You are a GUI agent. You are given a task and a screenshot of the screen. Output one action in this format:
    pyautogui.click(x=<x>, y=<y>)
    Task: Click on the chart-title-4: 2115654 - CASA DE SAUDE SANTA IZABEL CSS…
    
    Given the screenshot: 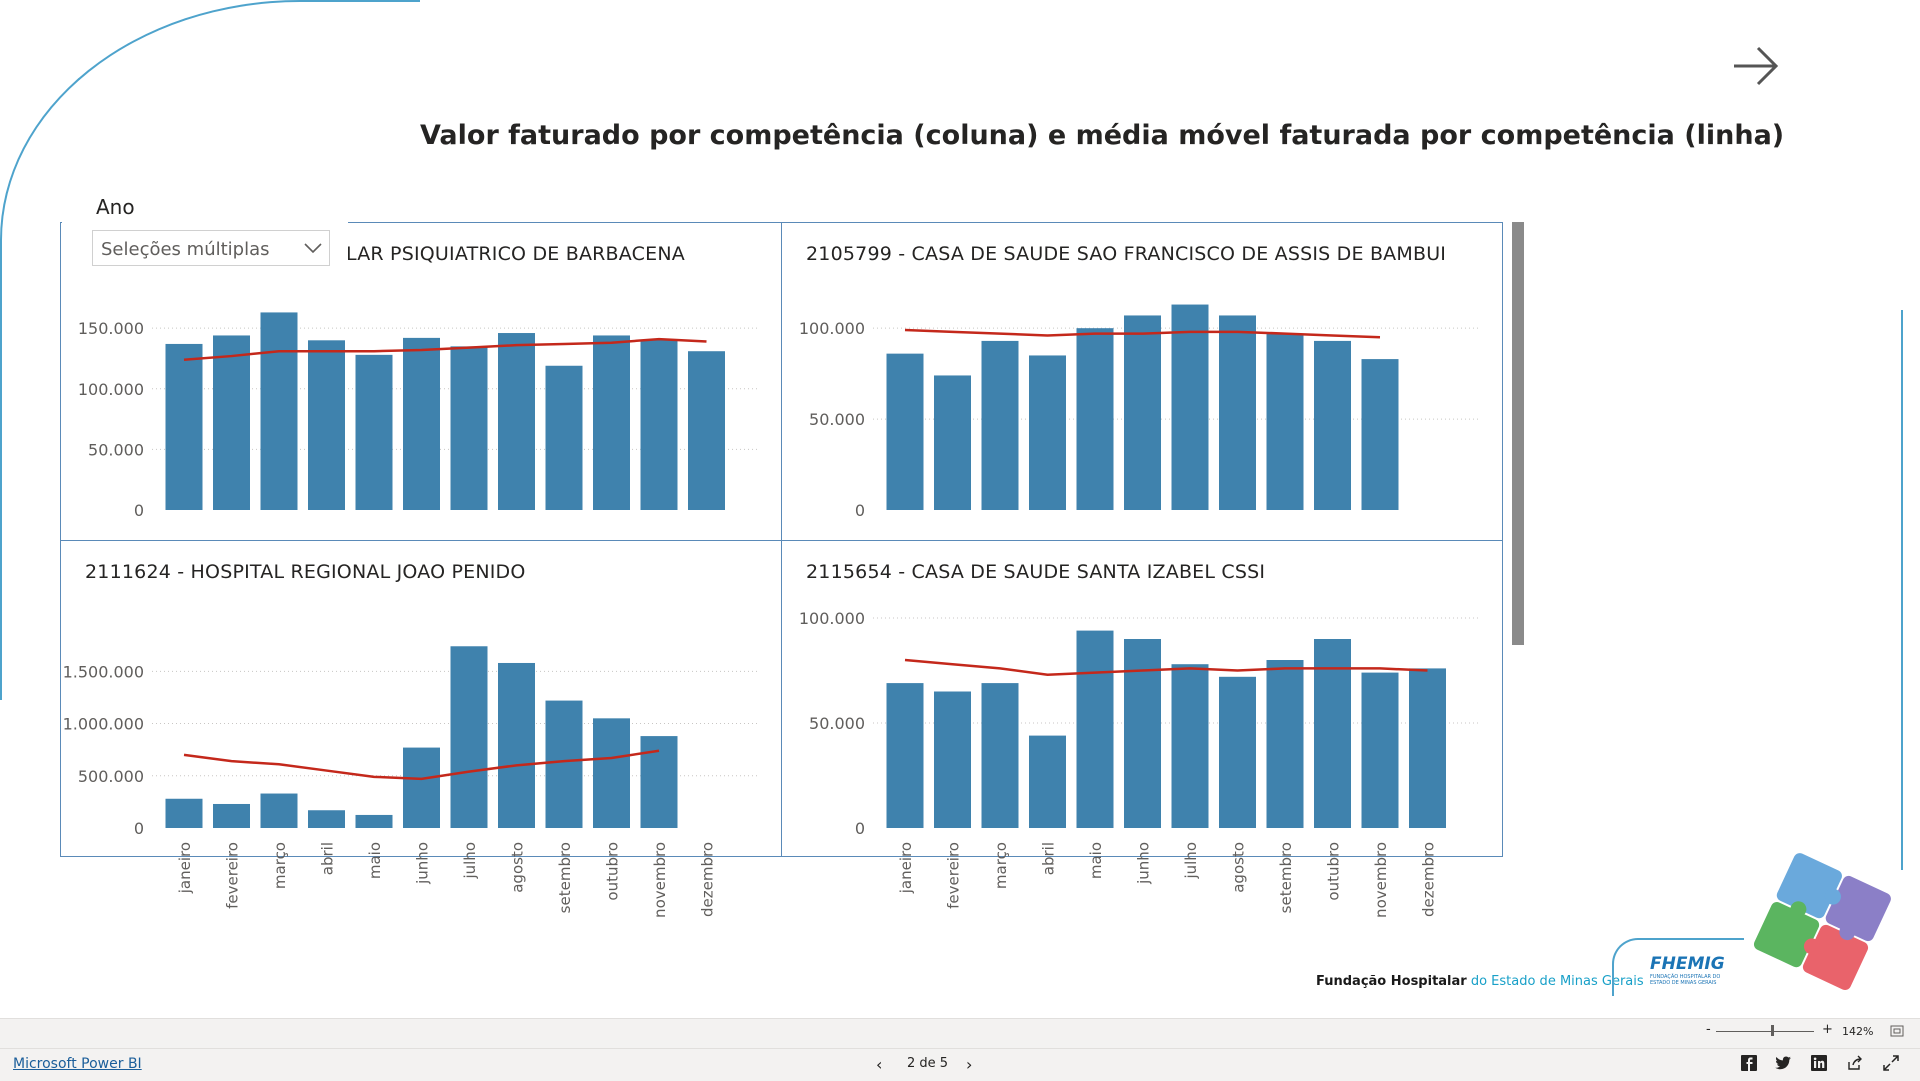 What is the action you would take?
    pyautogui.click(x=1036, y=572)
    